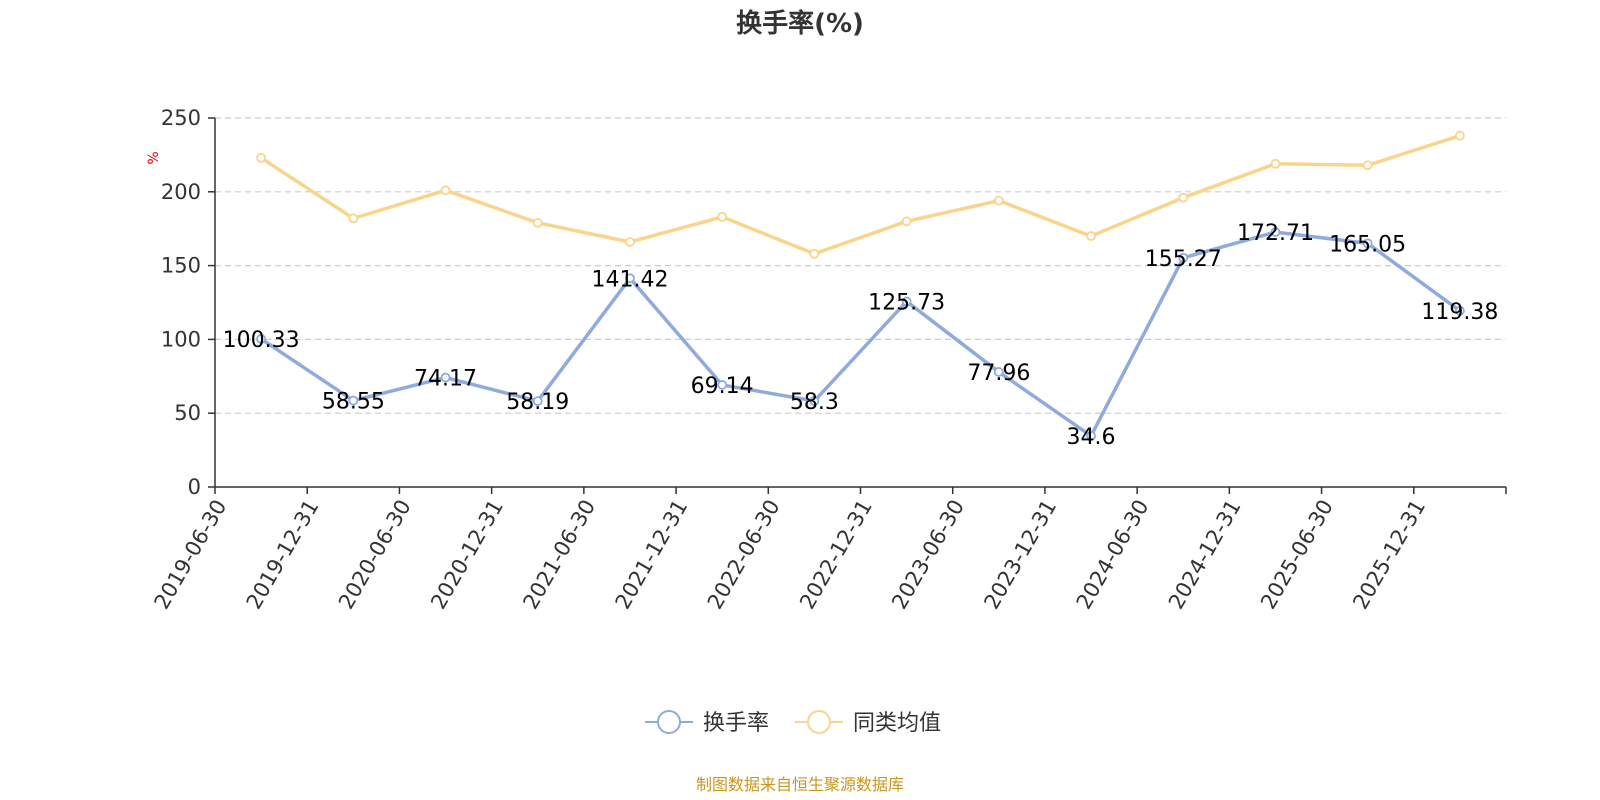 This screenshot has width=1600, height=800. What do you see at coordinates (897, 723) in the screenshot?
I see `legend-label-1: 同类均值` at bounding box center [897, 723].